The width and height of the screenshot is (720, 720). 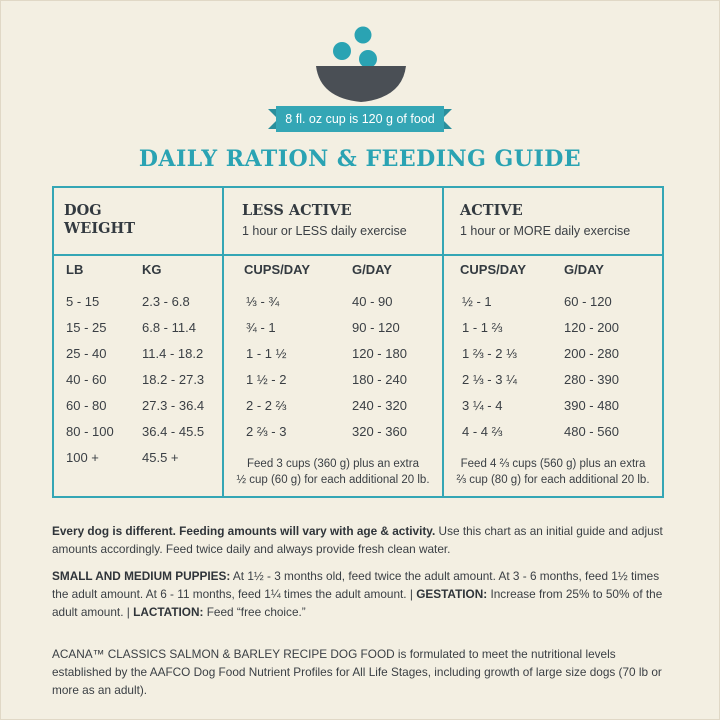 What do you see at coordinates (358, 255) in the screenshot?
I see `header-divider` at bounding box center [358, 255].